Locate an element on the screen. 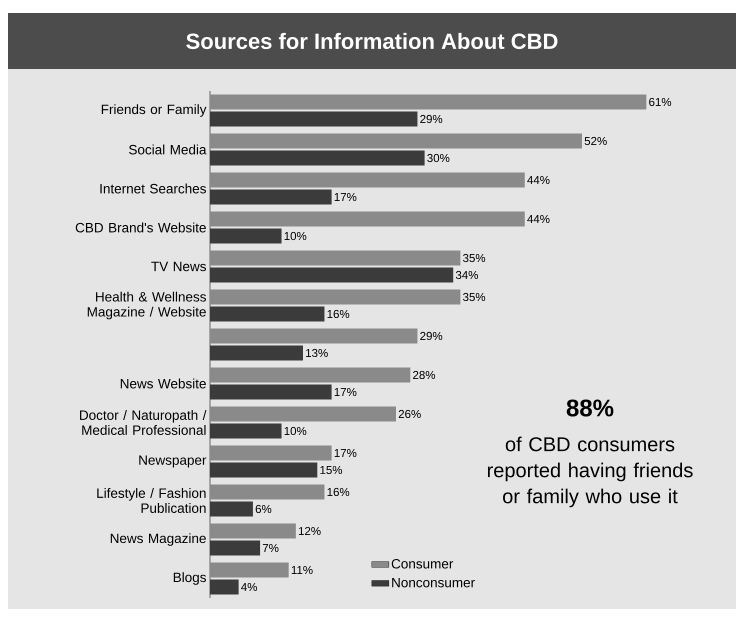 The height and width of the screenshot is (639, 744). data-label: 28% is located at coordinates (424, 375).